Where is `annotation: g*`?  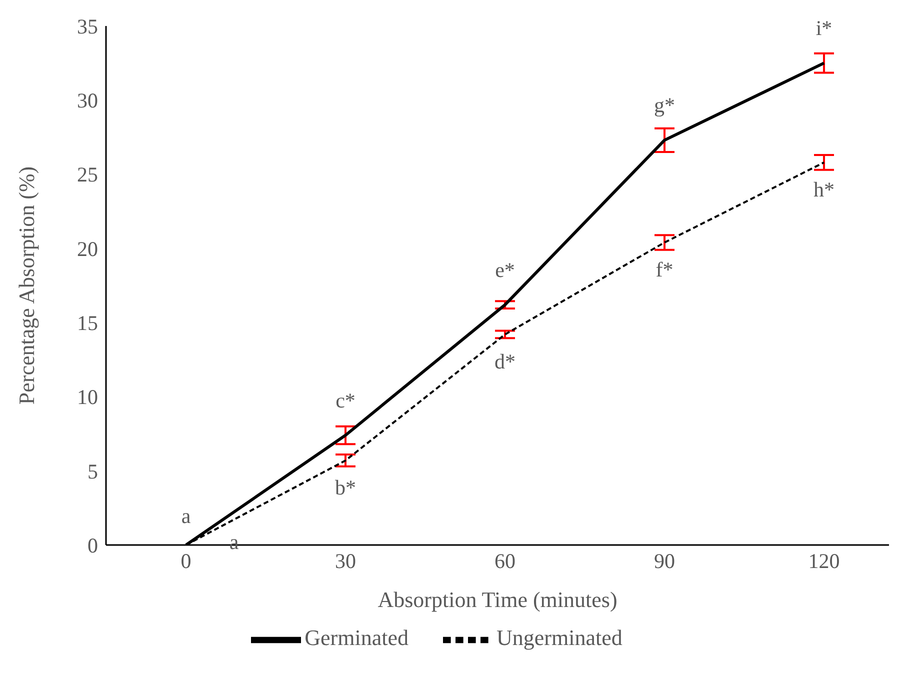 annotation: g* is located at coordinates (664, 105).